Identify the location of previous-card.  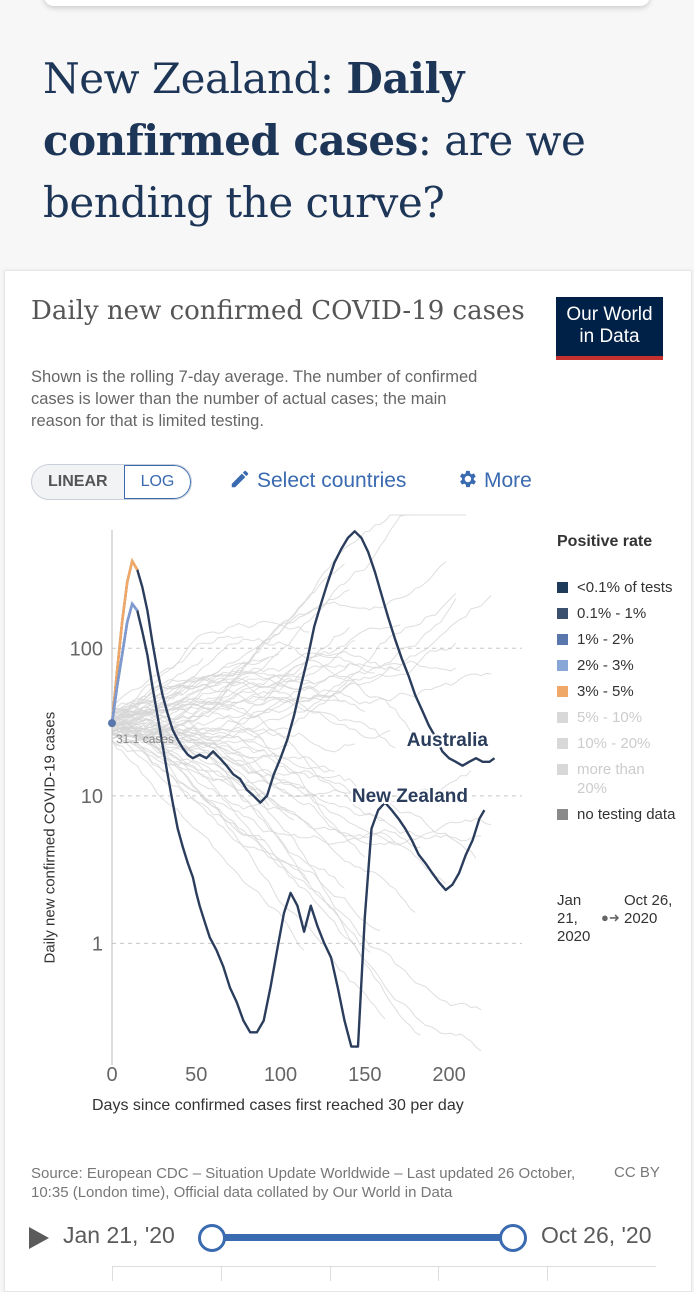
(347, 3).